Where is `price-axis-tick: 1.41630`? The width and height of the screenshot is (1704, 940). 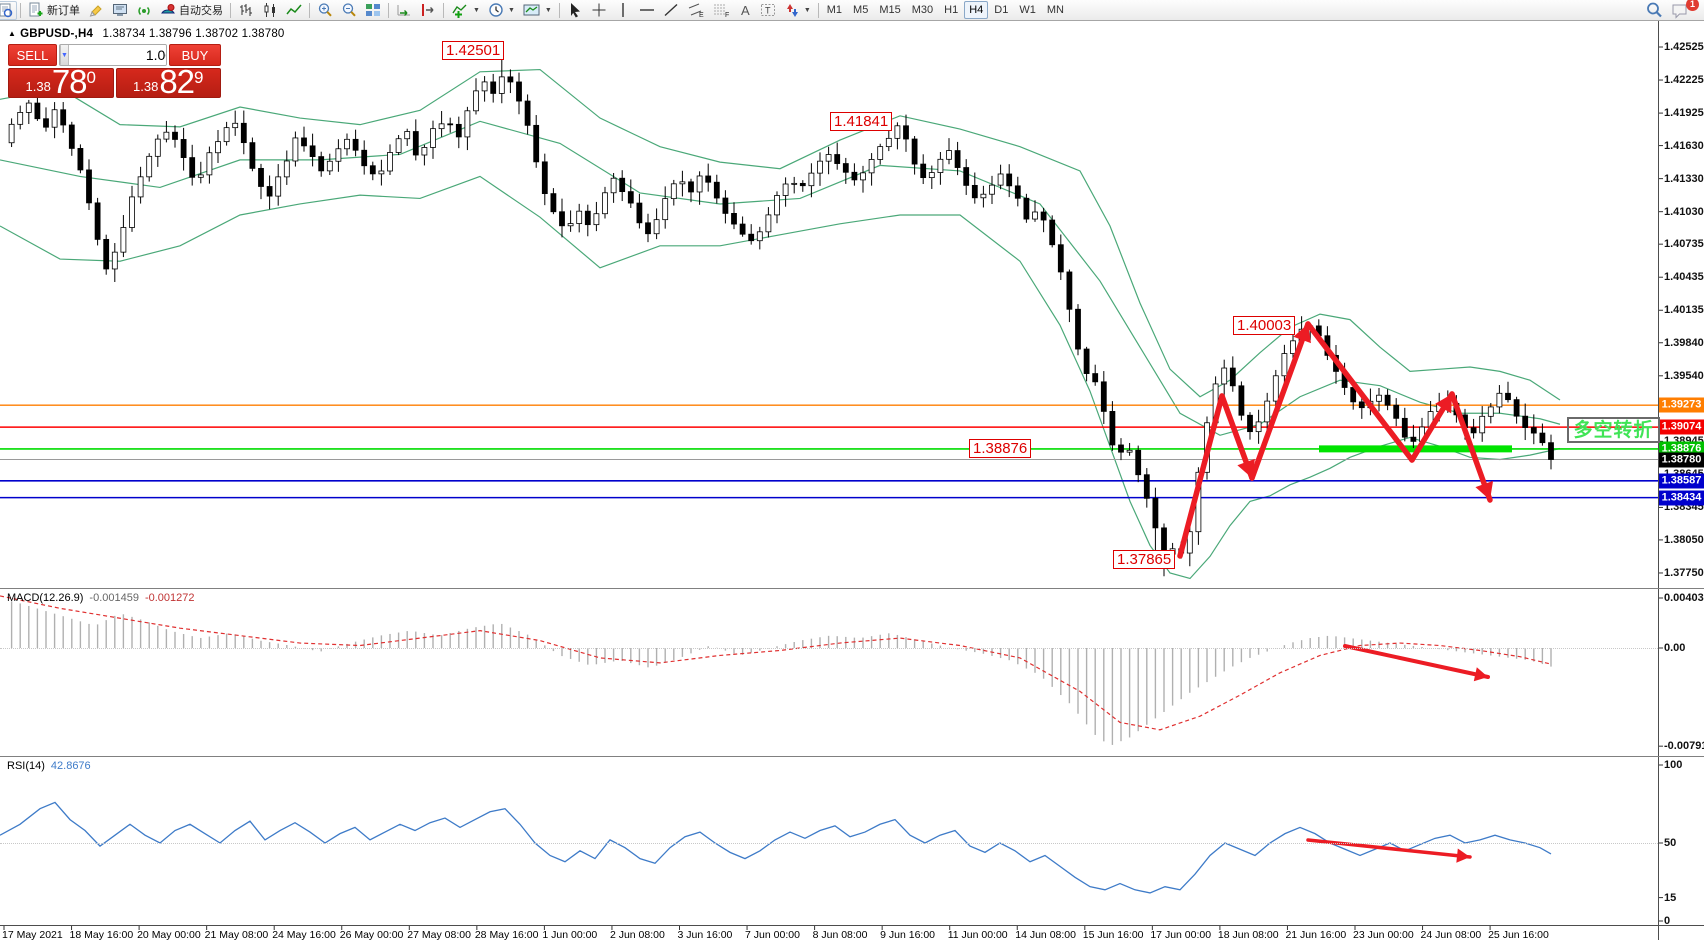
price-axis-tick: 1.41630 is located at coordinates (1684, 145).